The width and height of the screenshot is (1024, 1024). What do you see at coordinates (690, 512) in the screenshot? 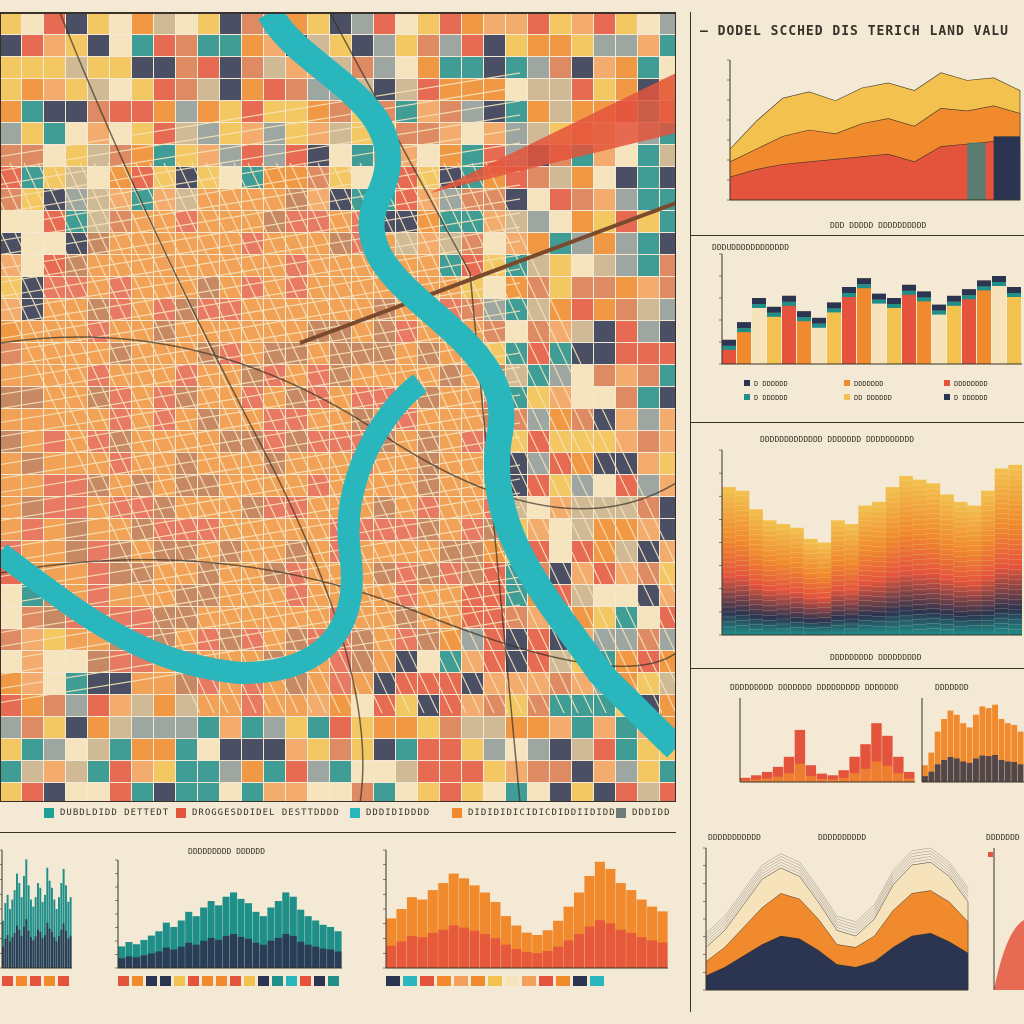
I see `column-divider` at bounding box center [690, 512].